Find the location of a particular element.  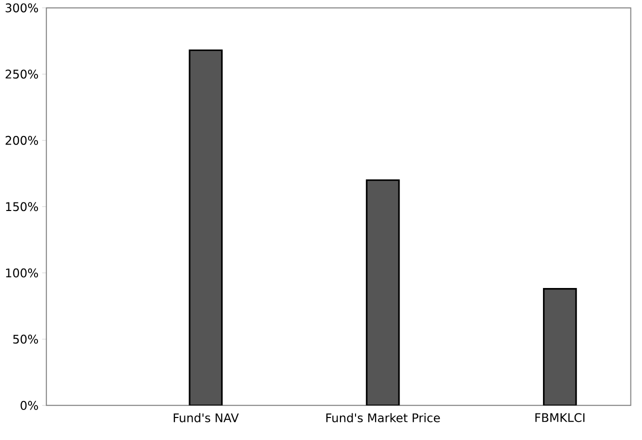

x-tick-label: Fund's NAV is located at coordinates (206, 417).